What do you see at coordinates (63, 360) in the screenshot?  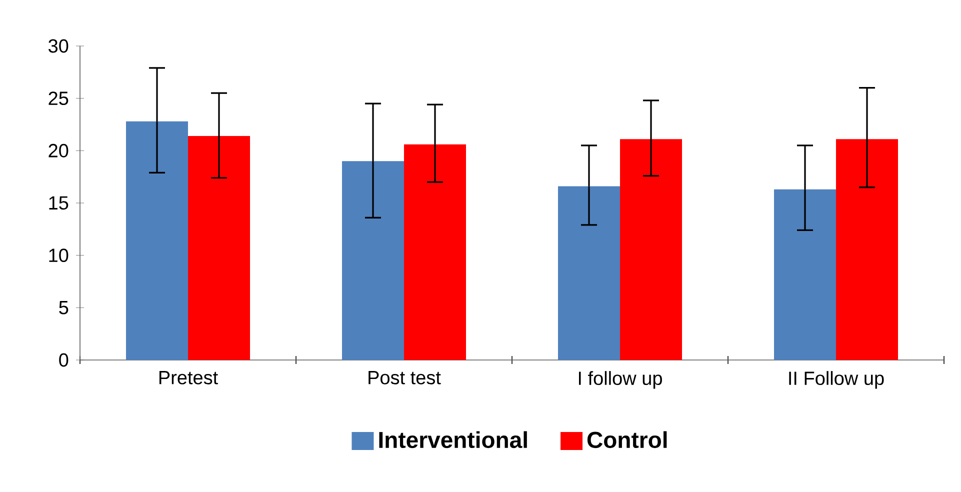 I see `y-tick-label: 0` at bounding box center [63, 360].